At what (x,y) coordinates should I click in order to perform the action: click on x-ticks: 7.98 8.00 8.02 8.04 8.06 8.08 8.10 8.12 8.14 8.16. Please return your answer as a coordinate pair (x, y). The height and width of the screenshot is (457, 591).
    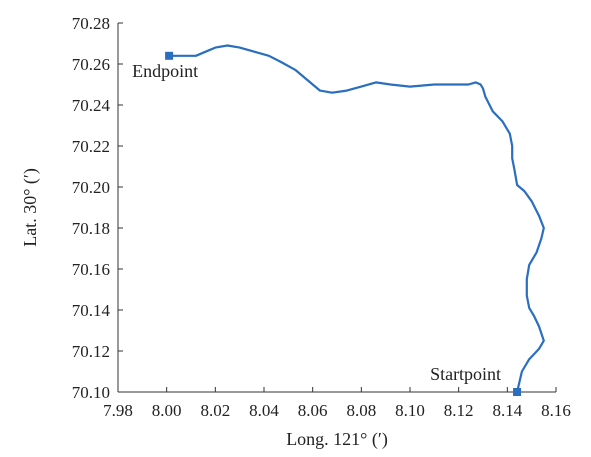
    Looking at the image, I should click on (337, 403).